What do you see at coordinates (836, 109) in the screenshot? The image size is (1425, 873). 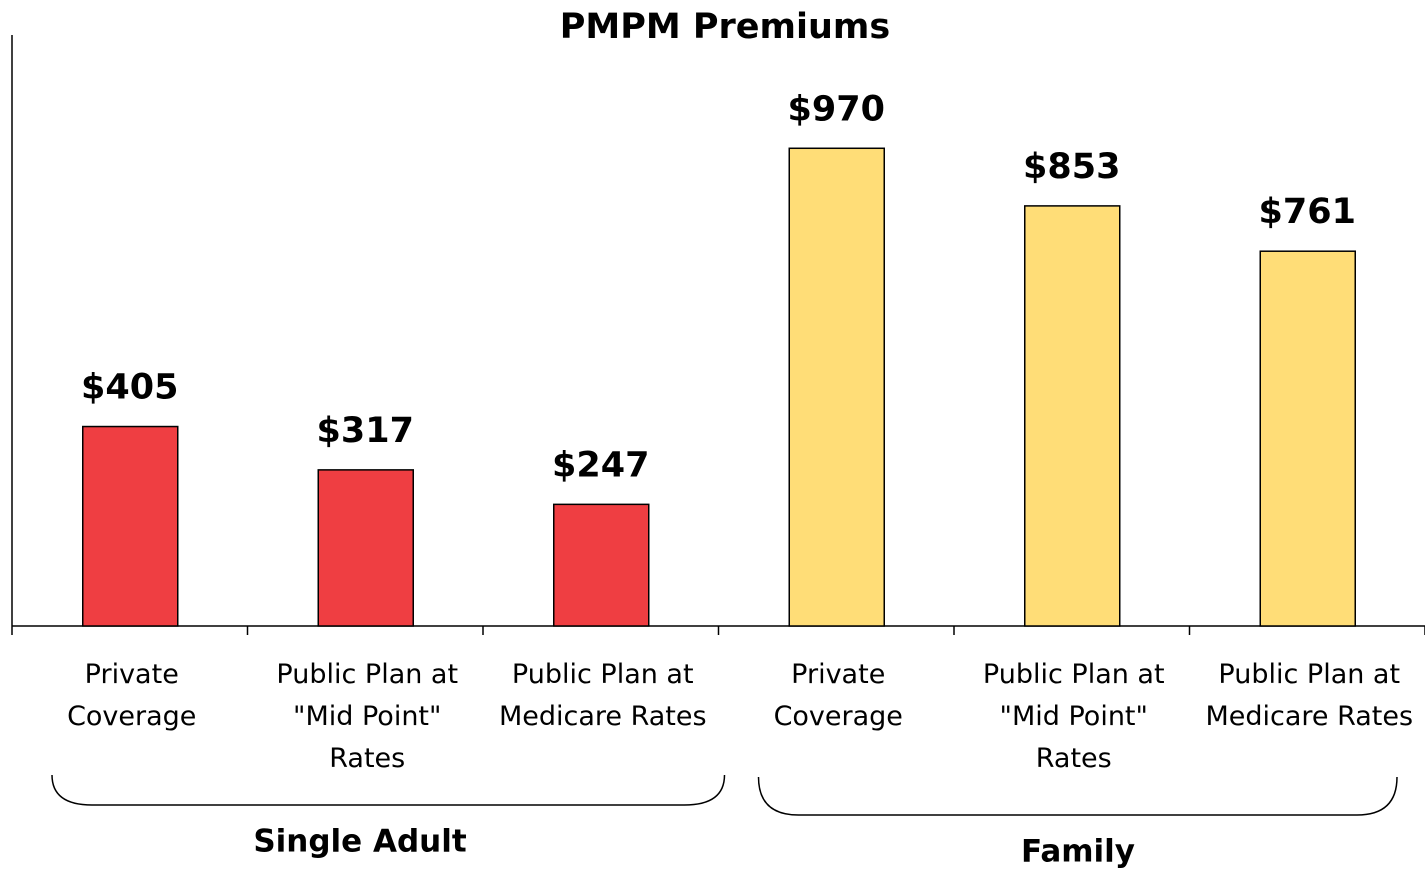 I see `value-label: $970` at bounding box center [836, 109].